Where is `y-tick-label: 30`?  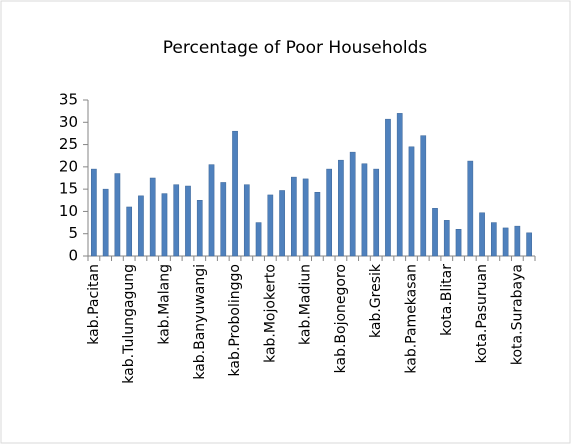 y-tick-label: 30 is located at coordinates (68, 122).